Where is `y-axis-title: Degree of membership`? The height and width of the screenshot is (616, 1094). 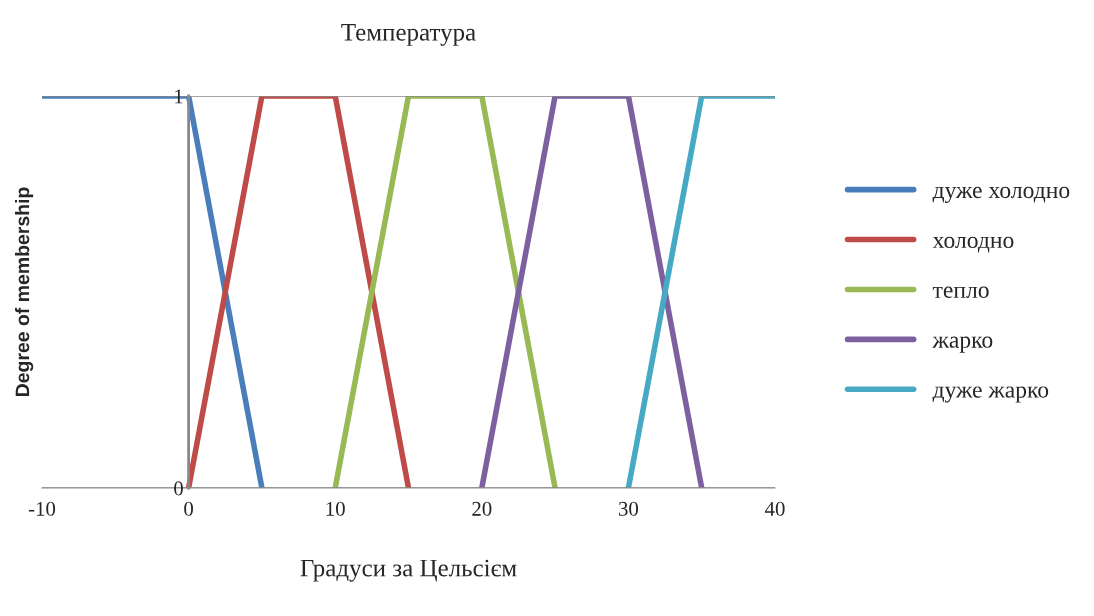 y-axis-title: Degree of membership is located at coordinates (24, 292).